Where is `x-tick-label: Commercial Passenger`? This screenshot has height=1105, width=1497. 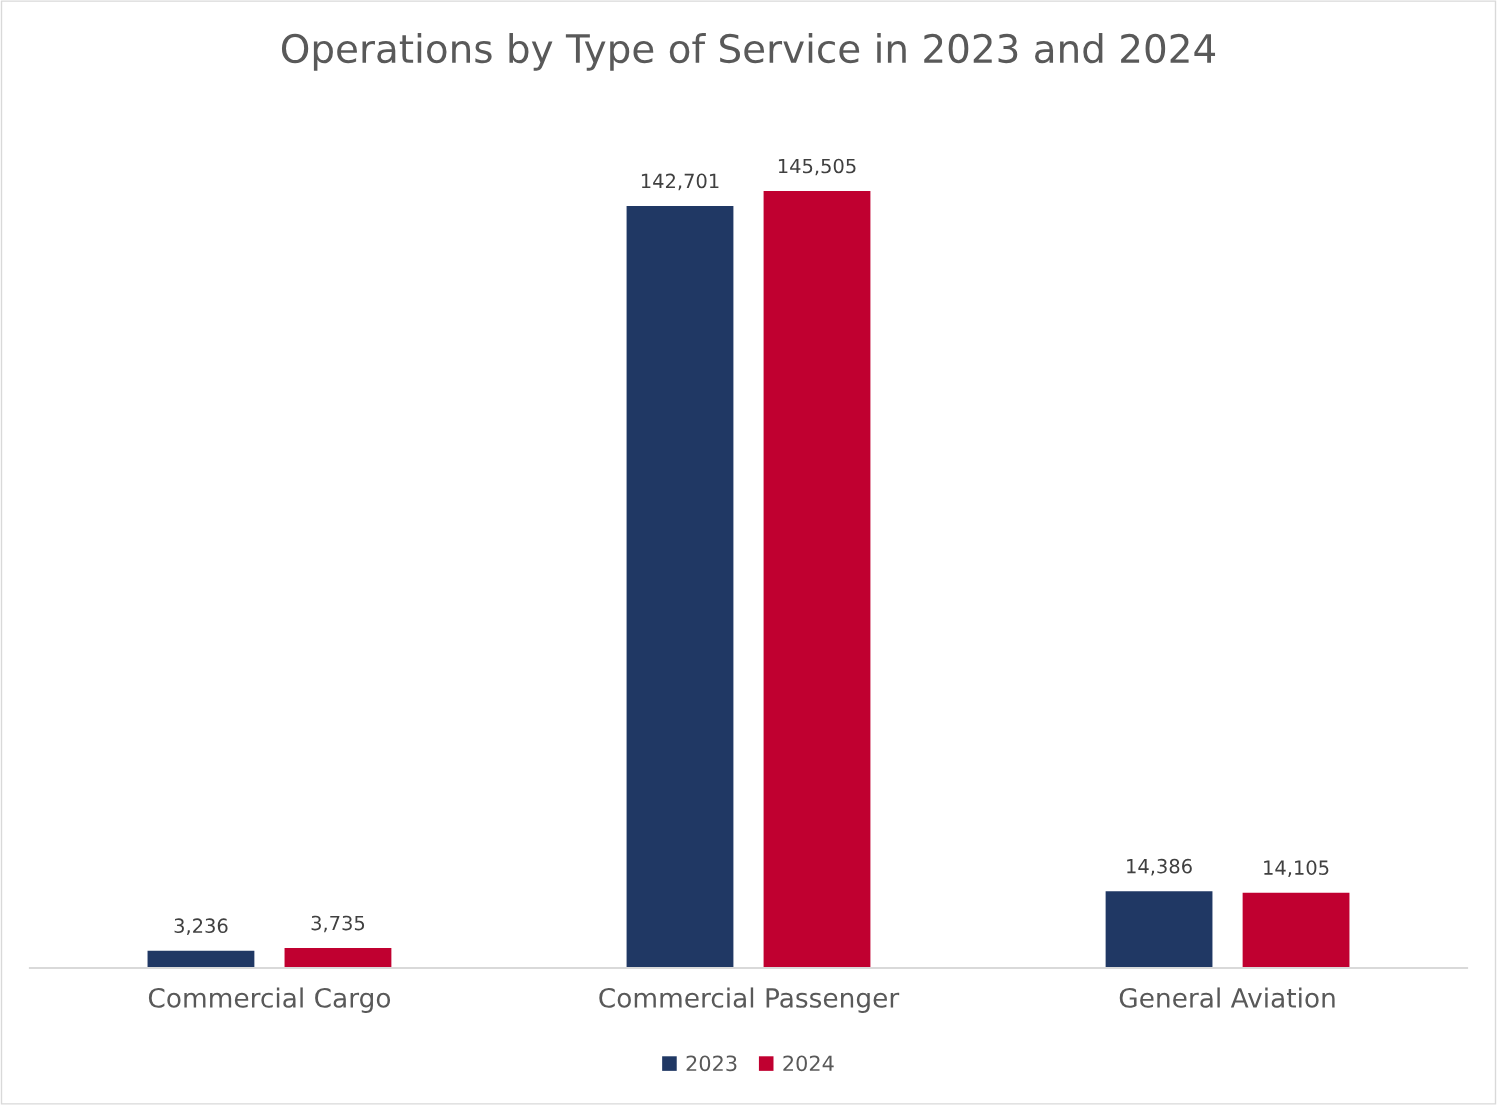 x-tick-label: Commercial Passenger is located at coordinates (749, 1000).